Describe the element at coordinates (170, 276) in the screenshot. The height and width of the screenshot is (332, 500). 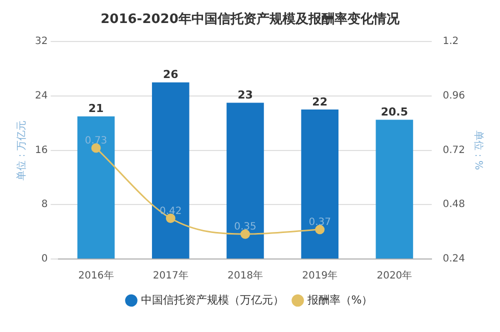
I see `x-tick-label: 2017年` at that location.